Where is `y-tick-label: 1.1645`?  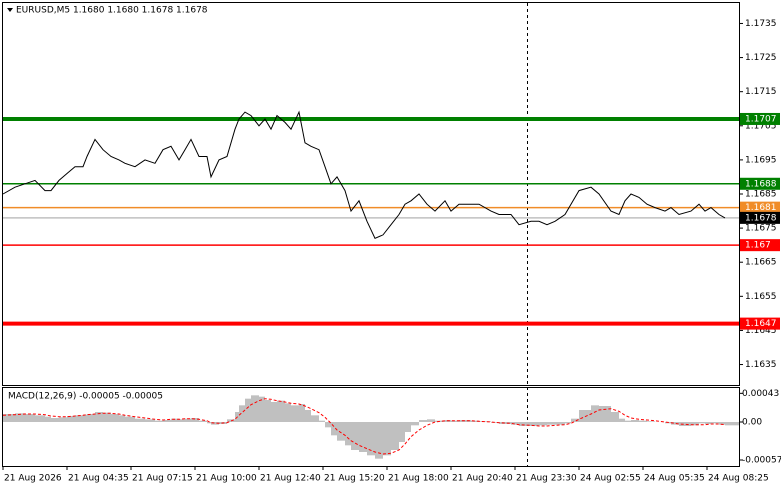
y-tick-label: 1.1645 is located at coordinates (761, 331).